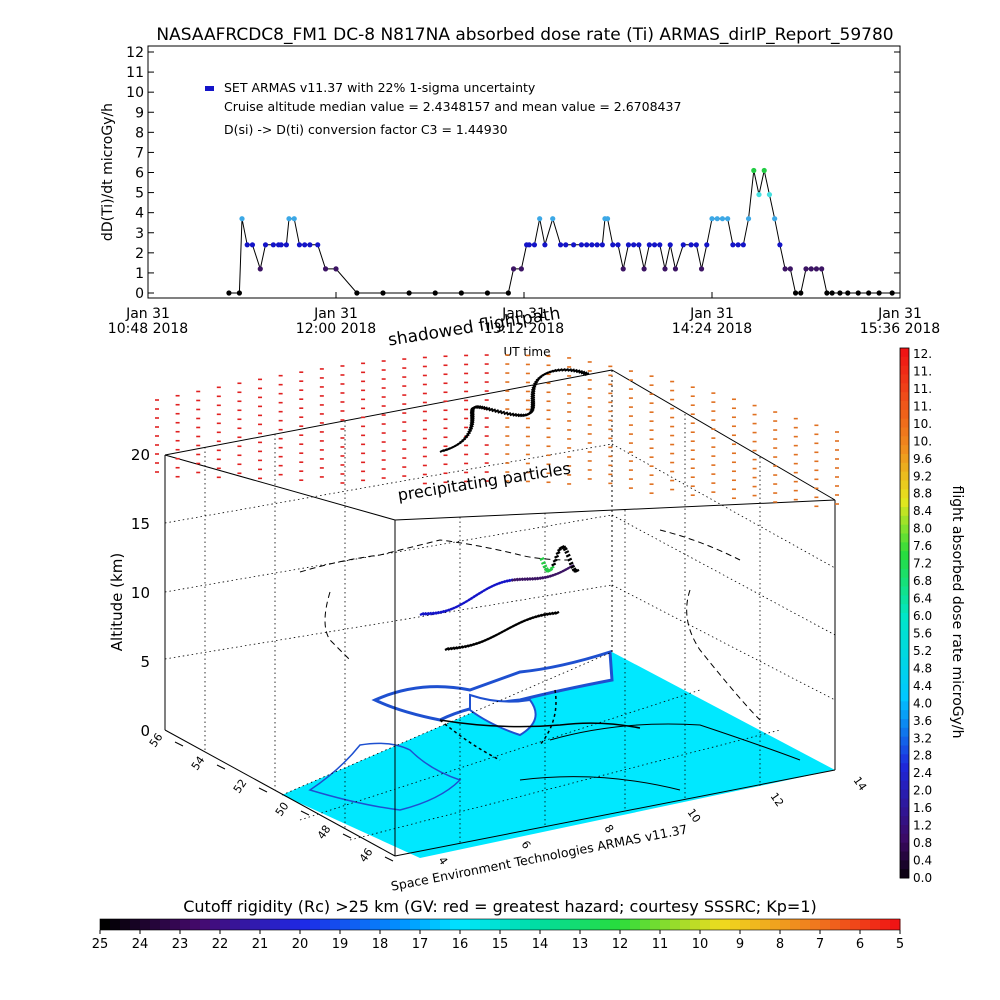 The width and height of the screenshot is (1000, 1000). Describe the element at coordinates (484, 482) in the screenshot. I see `precipitating-particles-label: precipitating particles` at that location.